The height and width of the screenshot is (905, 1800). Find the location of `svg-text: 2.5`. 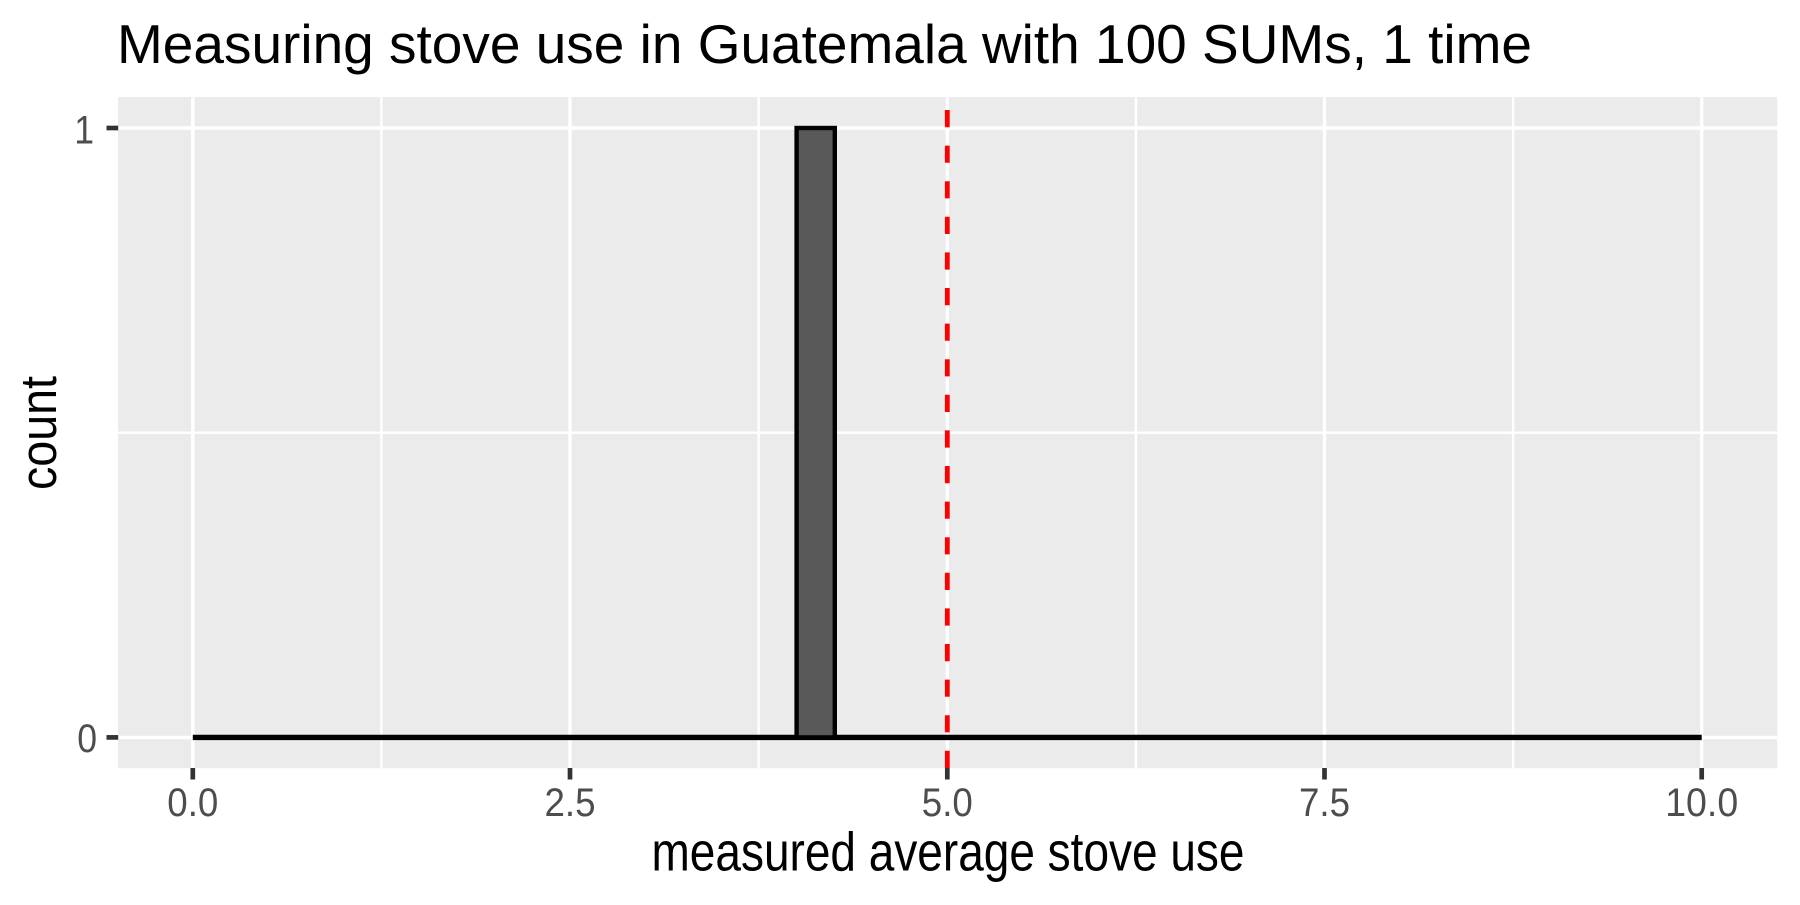

svg-text: 2.5 is located at coordinates (570, 803).